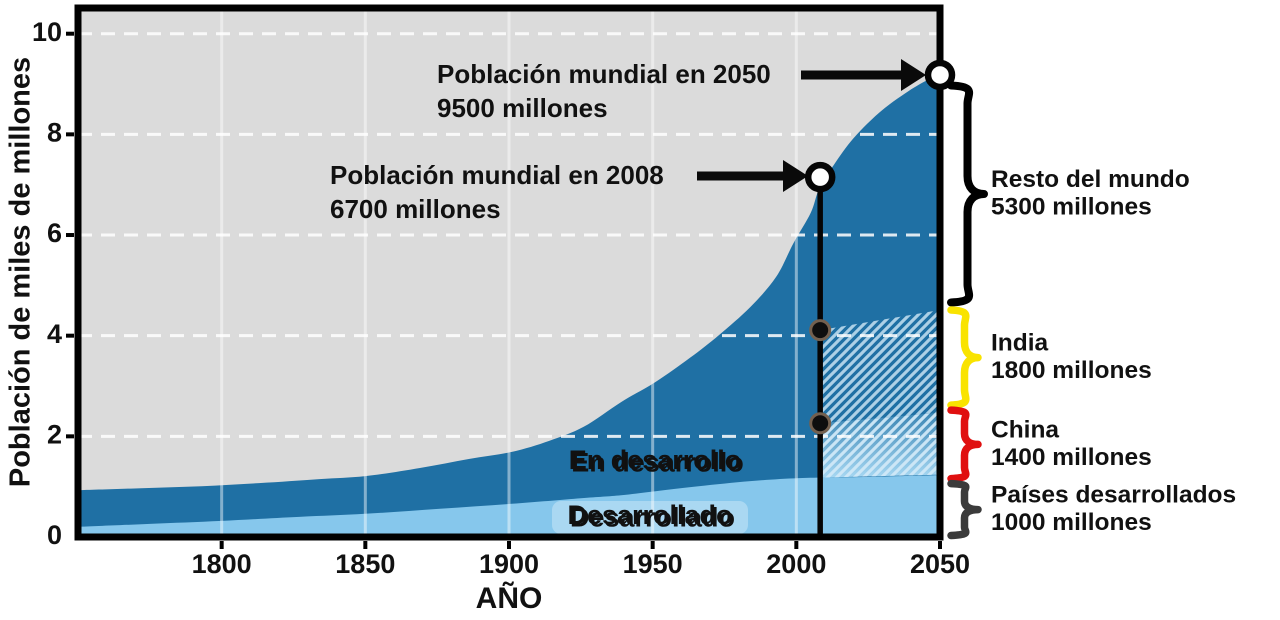  Describe the element at coordinates (509, 506) in the screenshot. I see `developed-area` at that location.